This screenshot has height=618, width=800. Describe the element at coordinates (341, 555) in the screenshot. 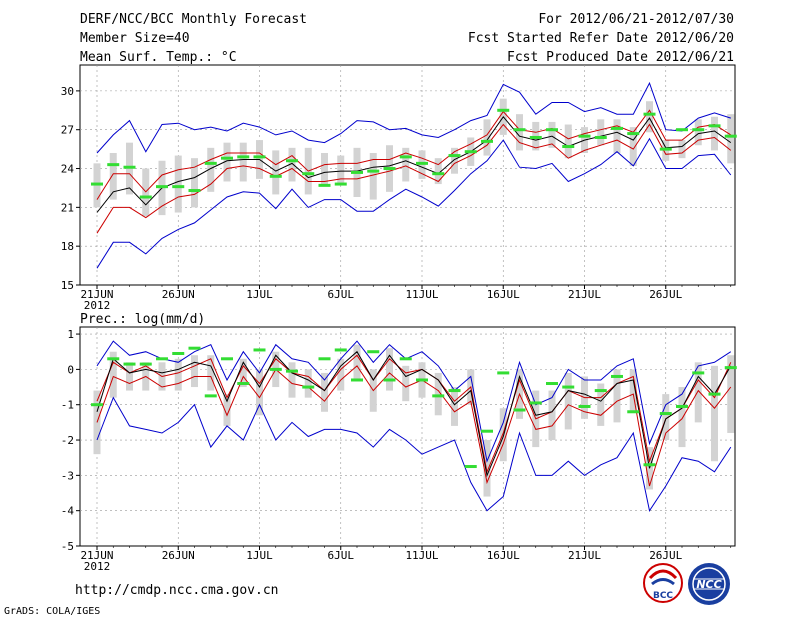

I see `prec-xtick-label: 6JUL` at that location.